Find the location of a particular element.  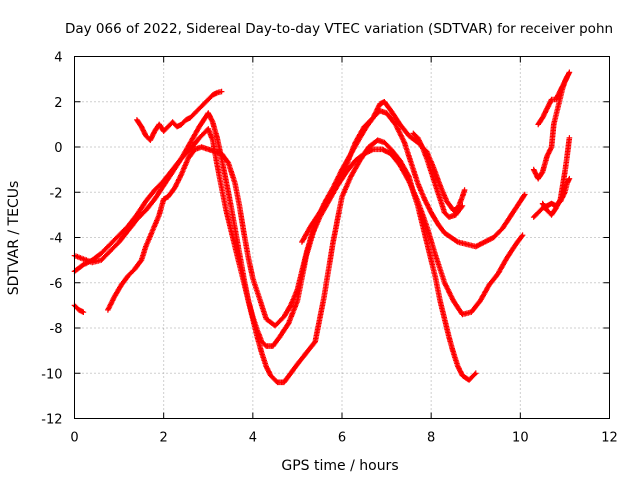

x-tick-label: 0 is located at coordinates (74, 438).